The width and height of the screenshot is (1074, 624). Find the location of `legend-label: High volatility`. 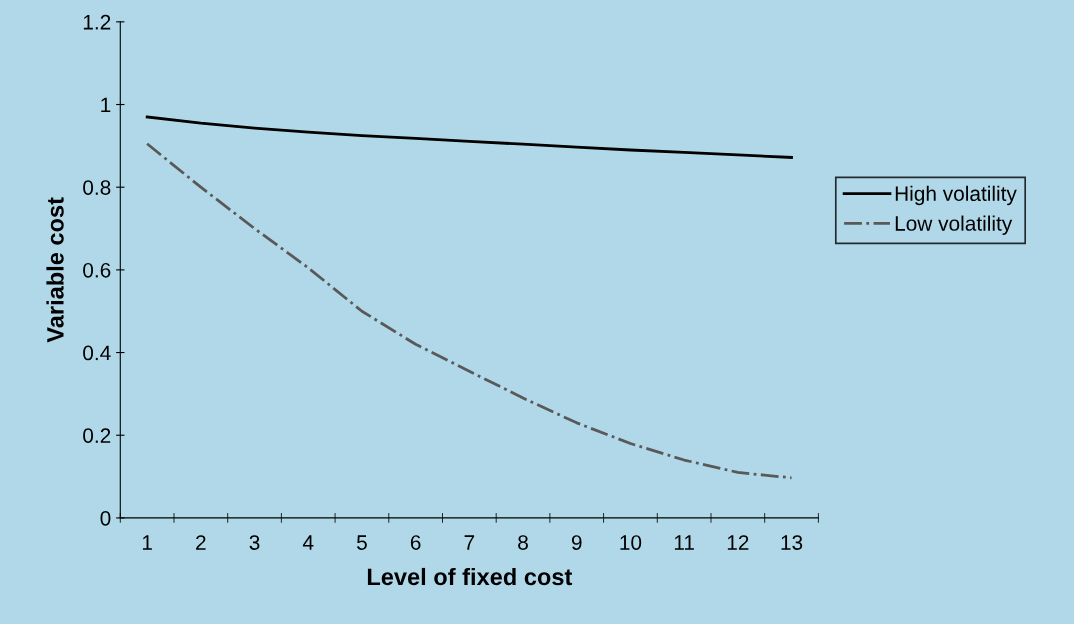

legend-label: High volatility is located at coordinates (956, 195).